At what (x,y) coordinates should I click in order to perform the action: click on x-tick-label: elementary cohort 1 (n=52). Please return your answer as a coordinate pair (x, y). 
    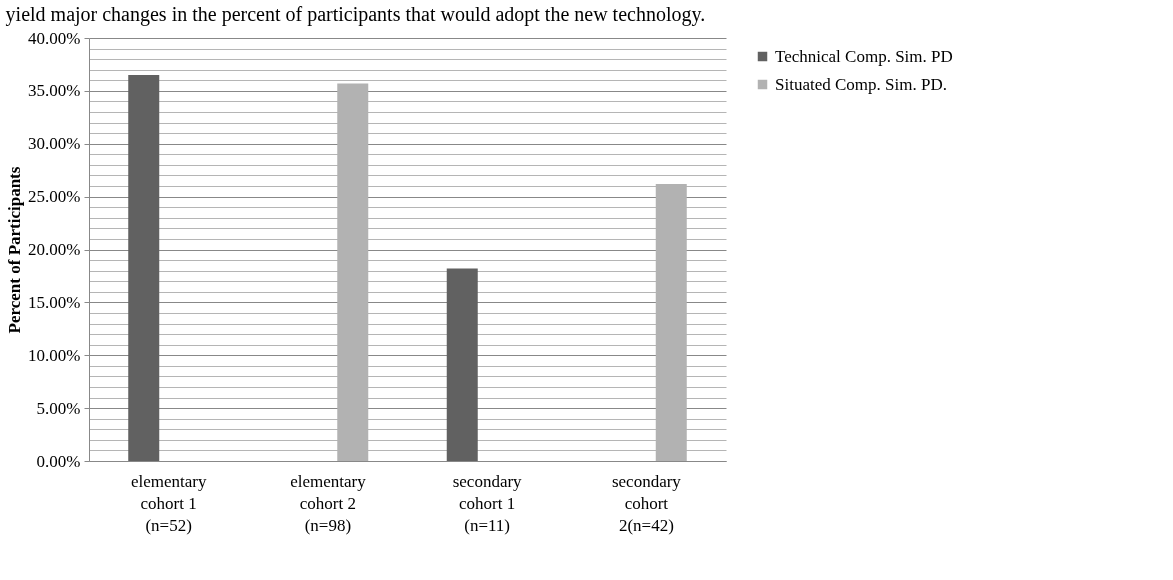
    Looking at the image, I should click on (168, 503).